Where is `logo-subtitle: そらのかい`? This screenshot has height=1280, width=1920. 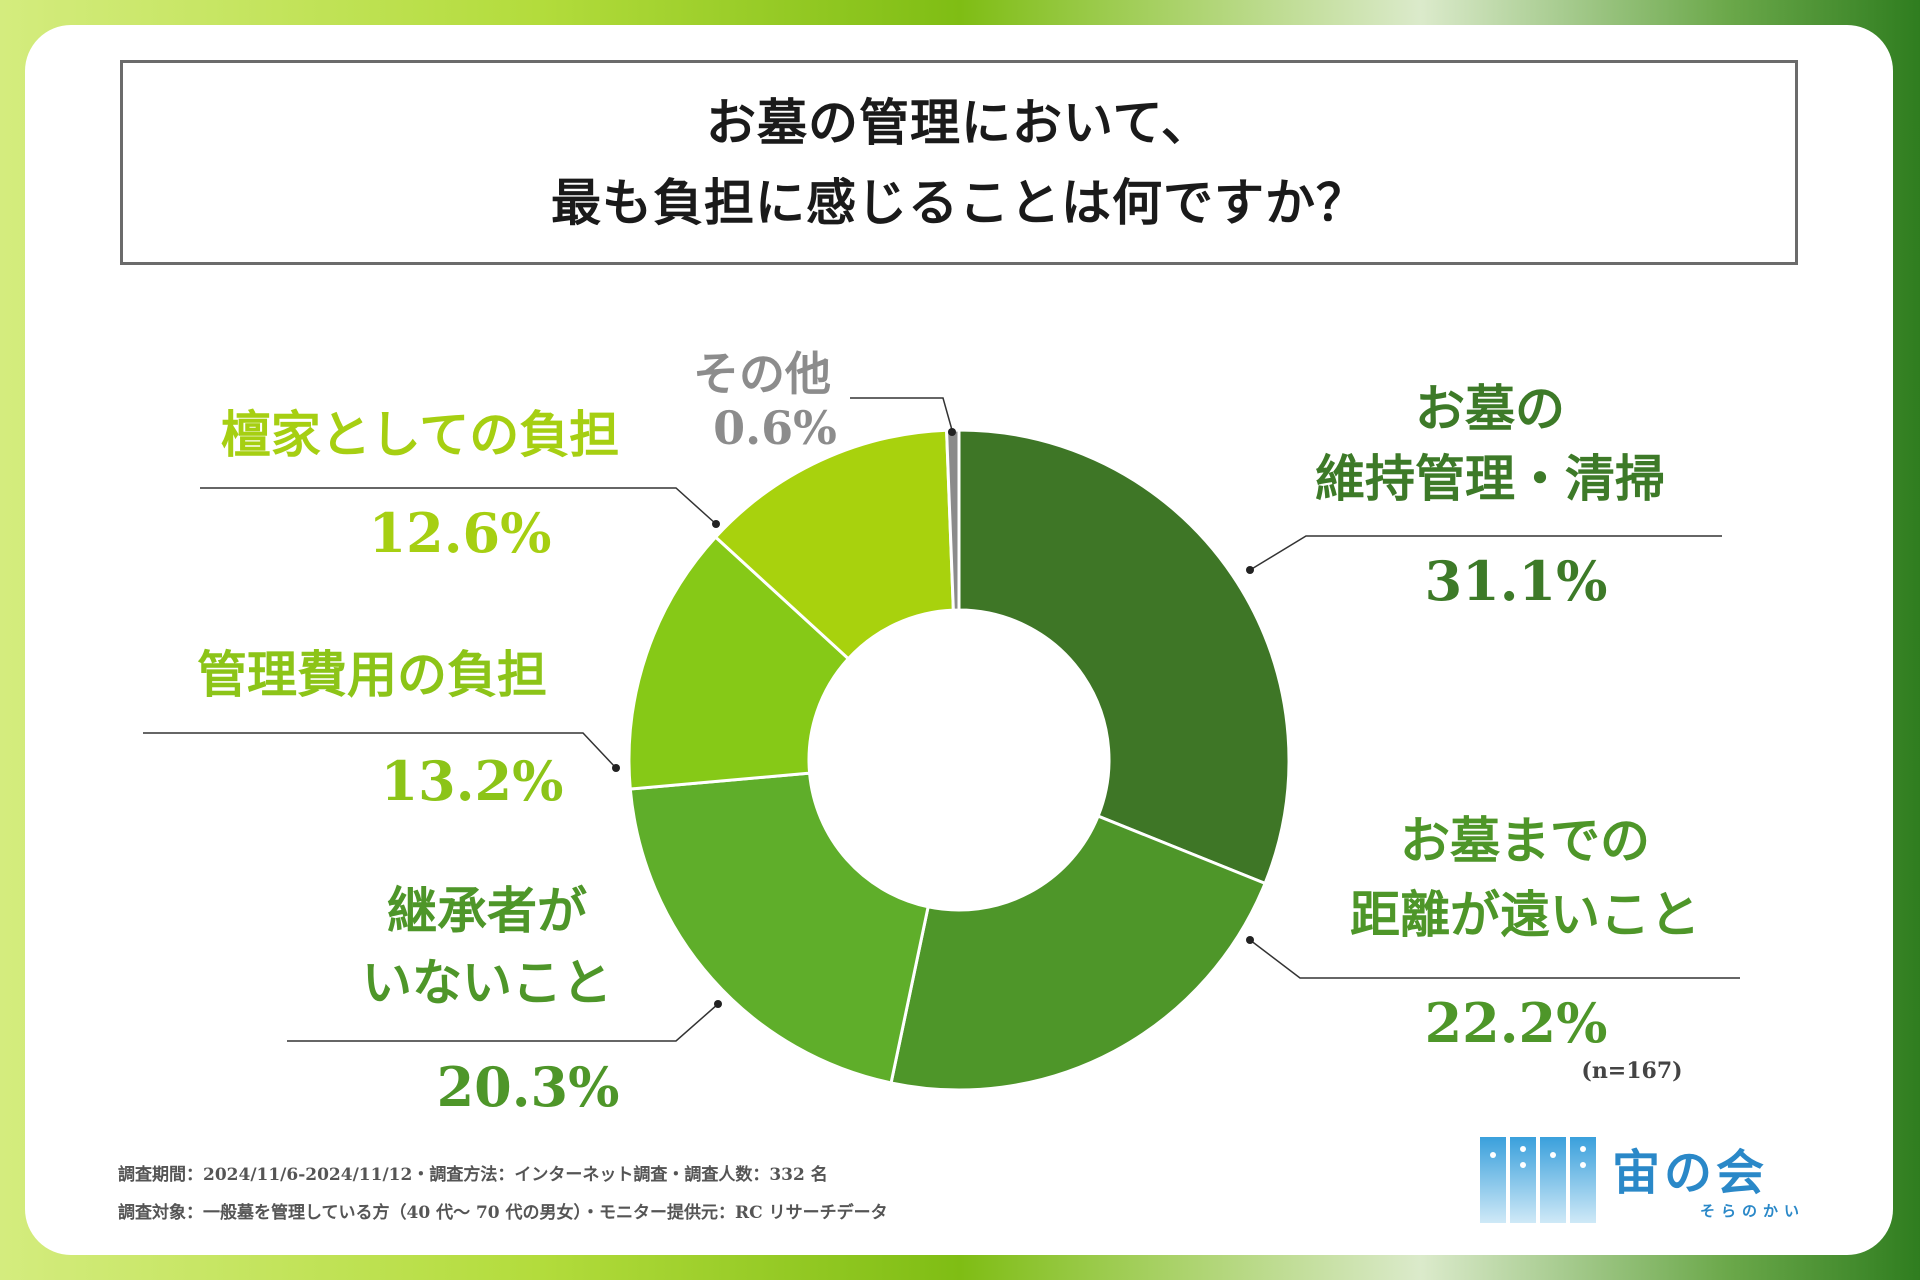
logo-subtitle: そらのかい is located at coordinates (1753, 1211).